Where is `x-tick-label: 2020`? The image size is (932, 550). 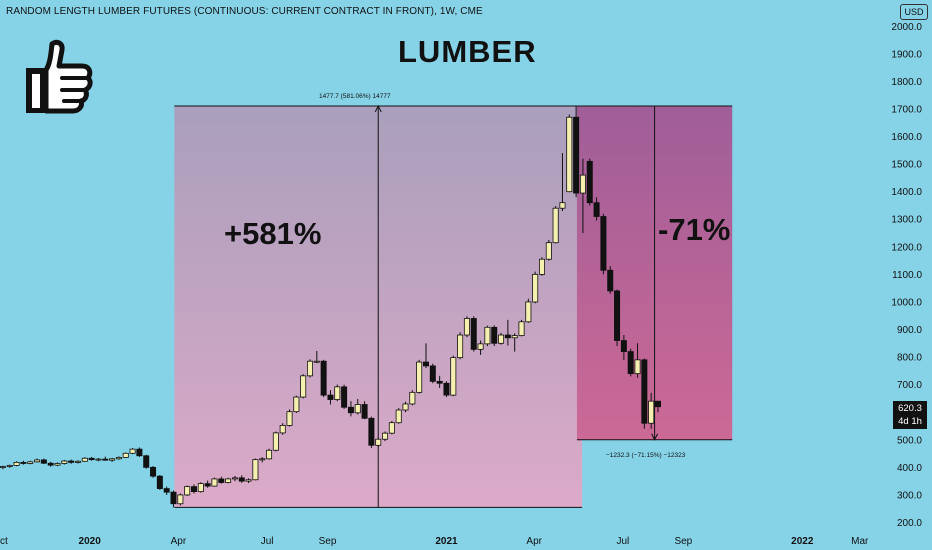
x-tick-label: 2020 is located at coordinates (90, 541).